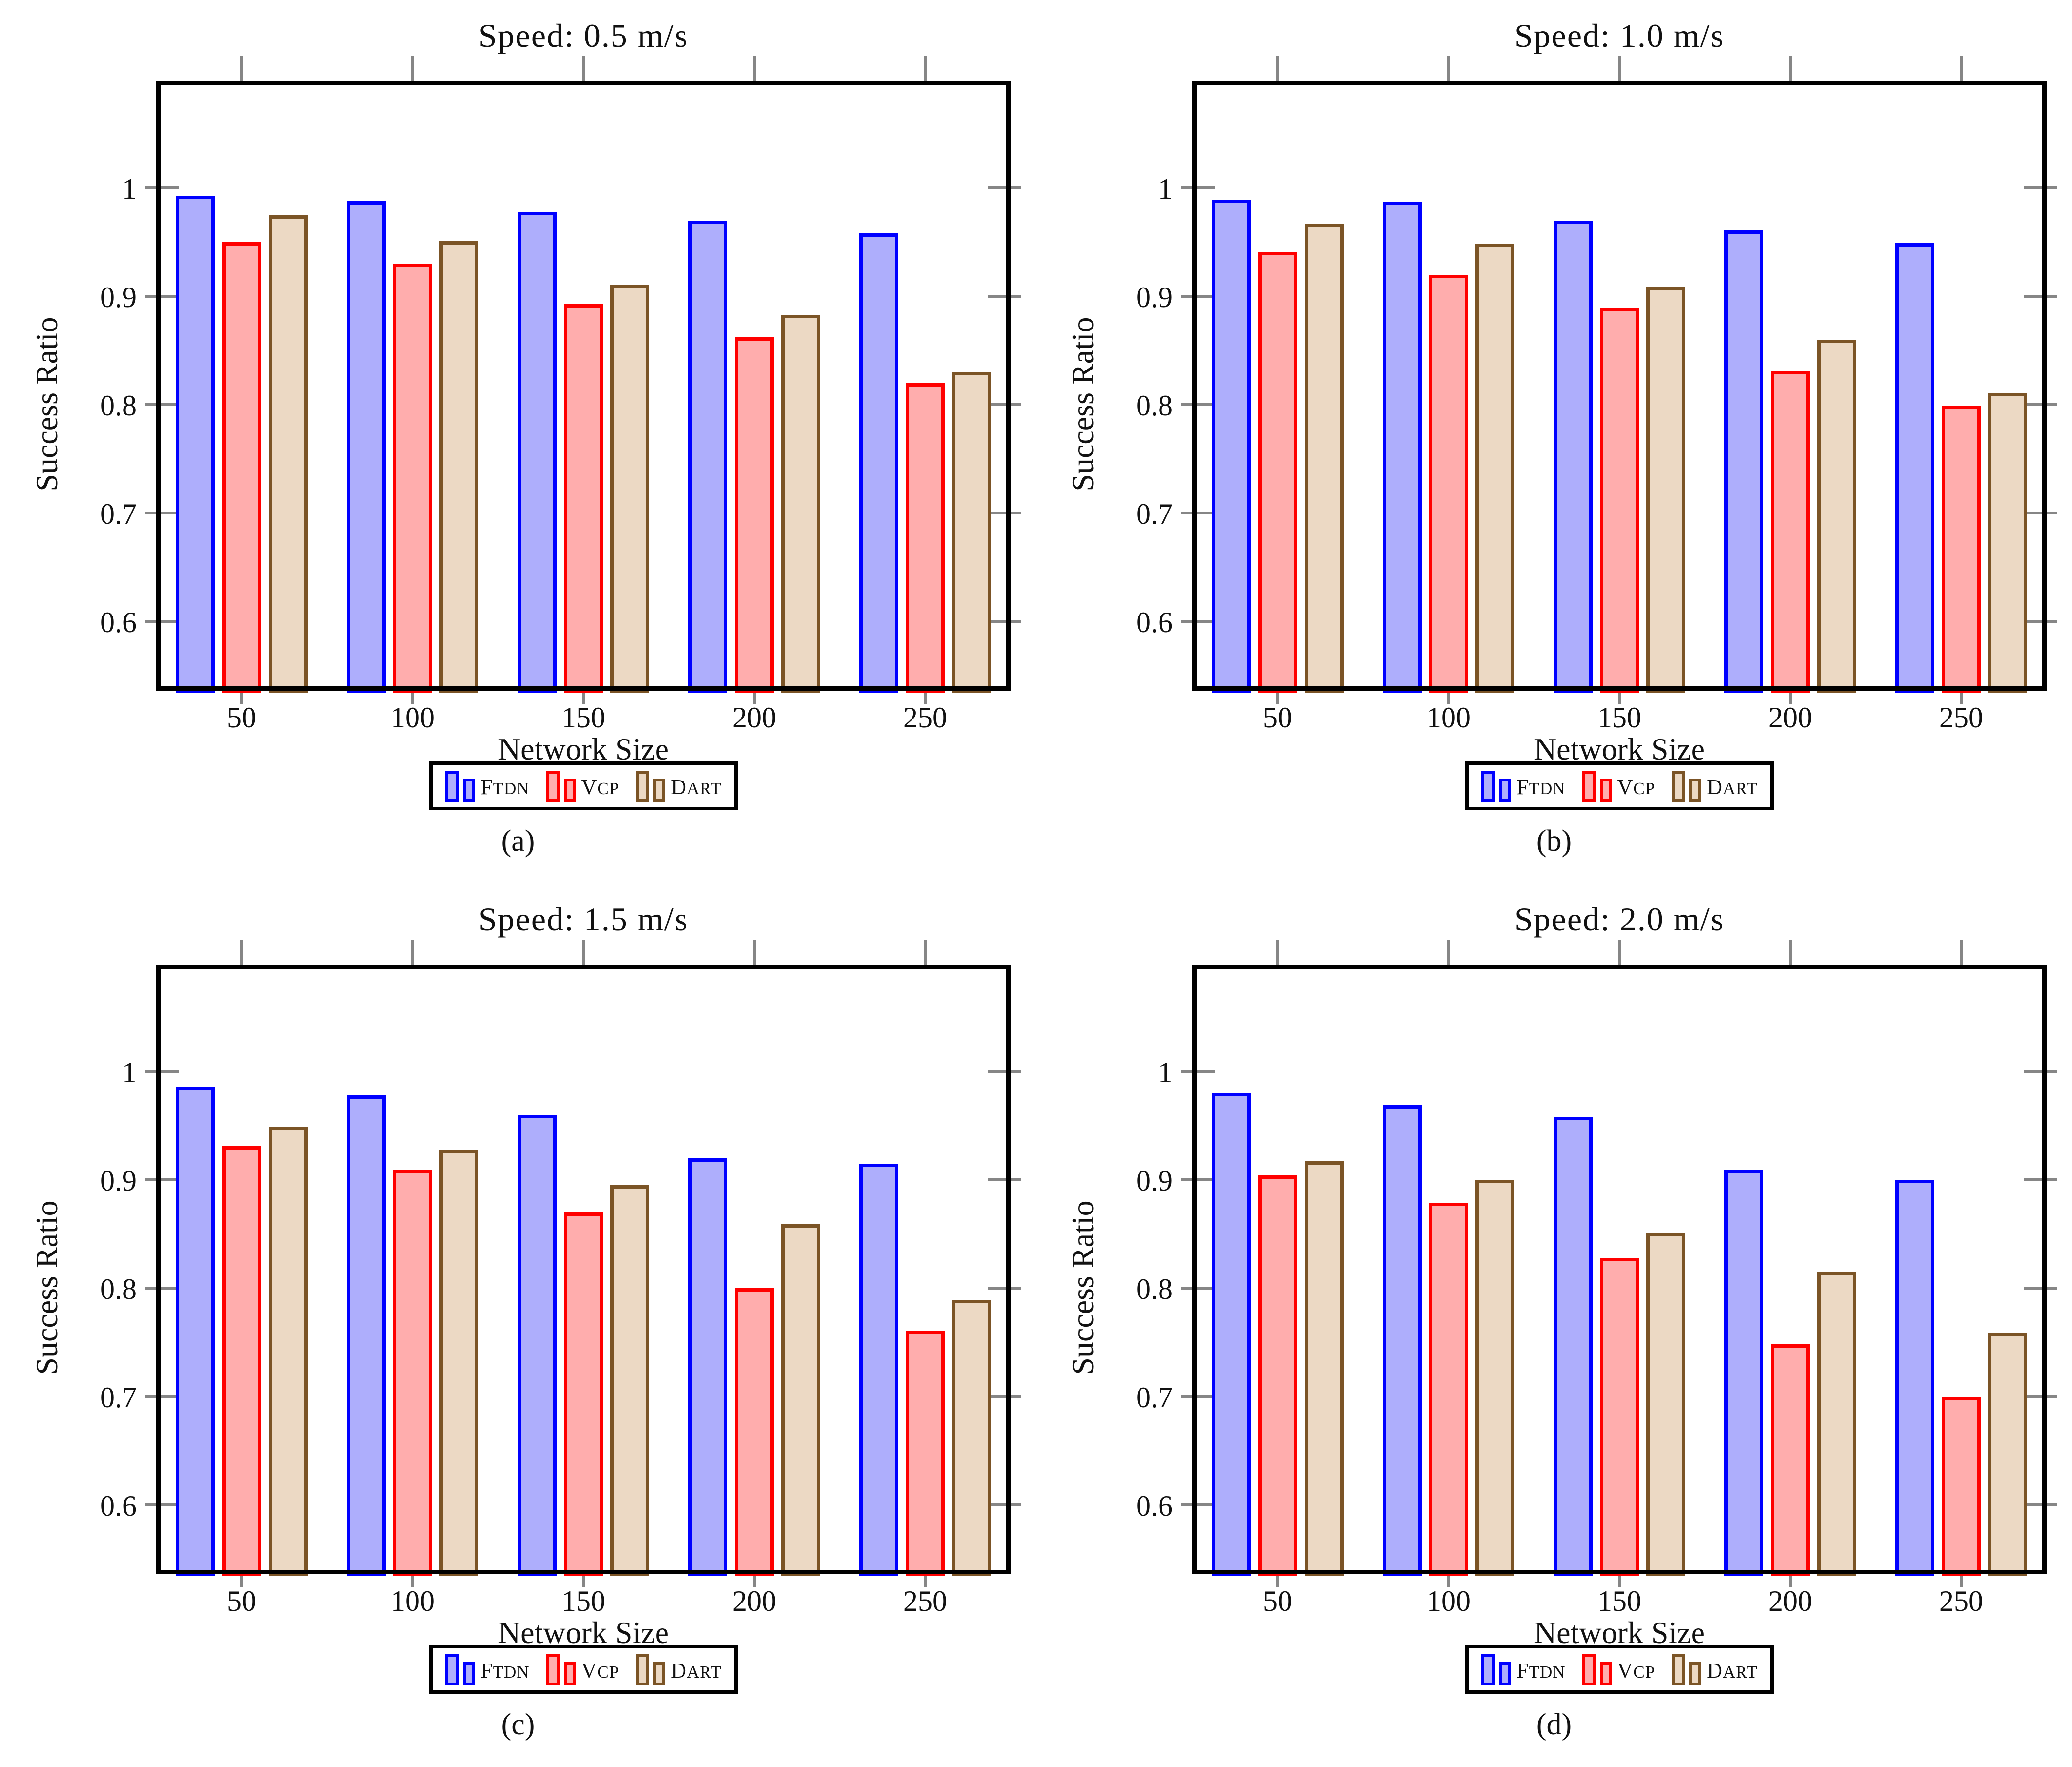 This screenshot has height=1767, width=2072. I want to click on y-tick-label: 0.9, so click(1154, 1181).